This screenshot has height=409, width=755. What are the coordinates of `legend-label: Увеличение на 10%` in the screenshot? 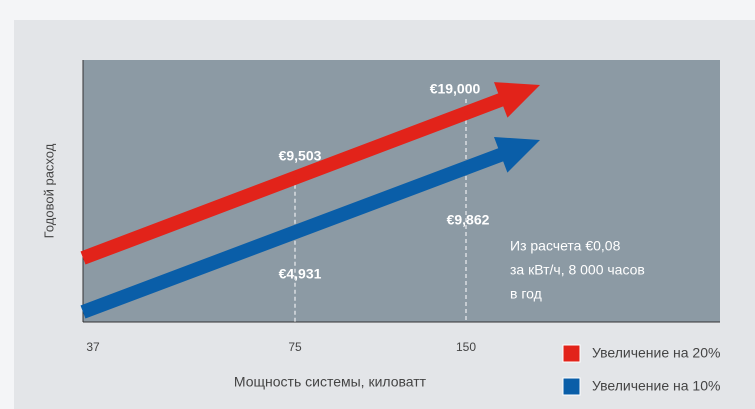 It's located at (656, 386).